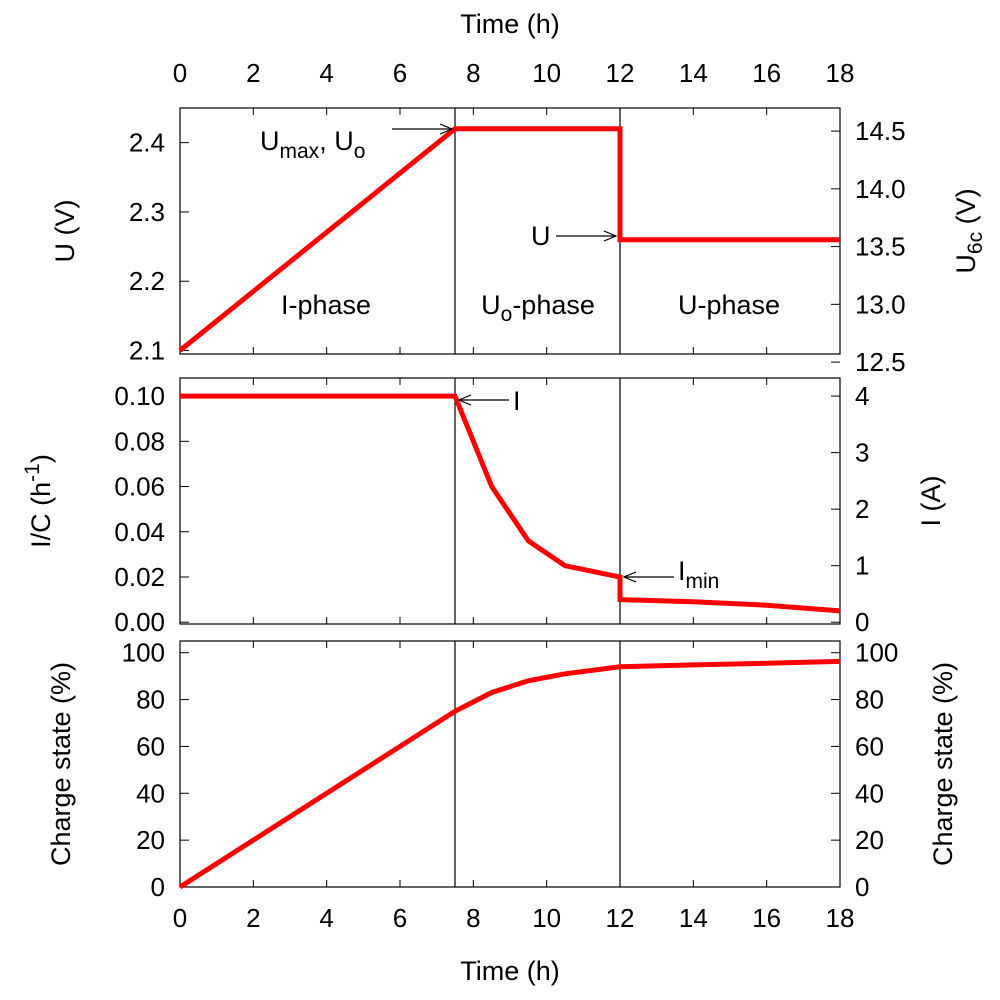  What do you see at coordinates (629, 577) in the screenshot?
I see `imin-arrow-head` at bounding box center [629, 577].